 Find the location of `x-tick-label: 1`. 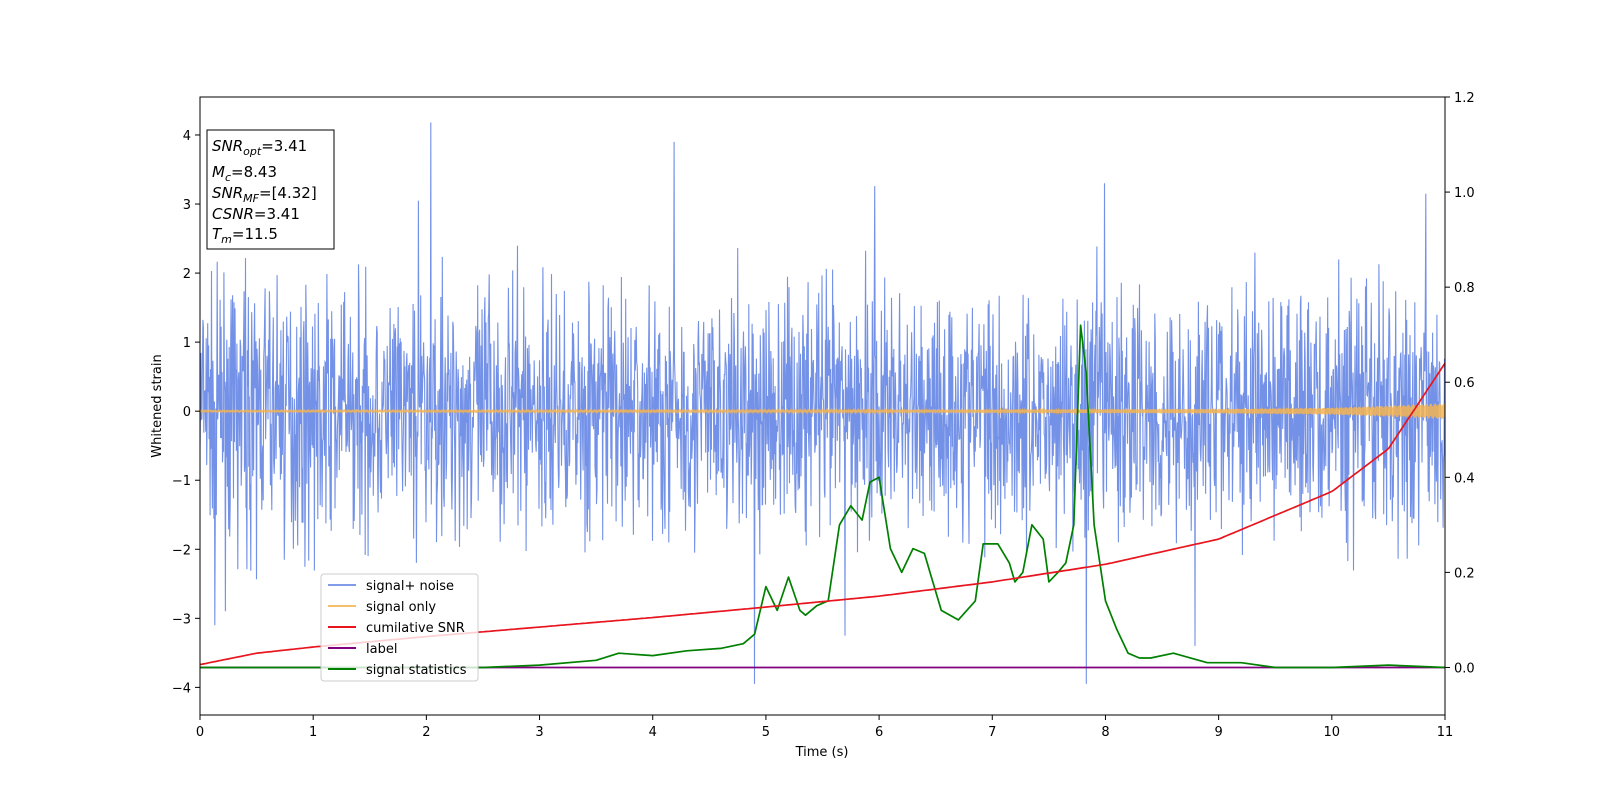

x-tick-label: 1 is located at coordinates (313, 732).